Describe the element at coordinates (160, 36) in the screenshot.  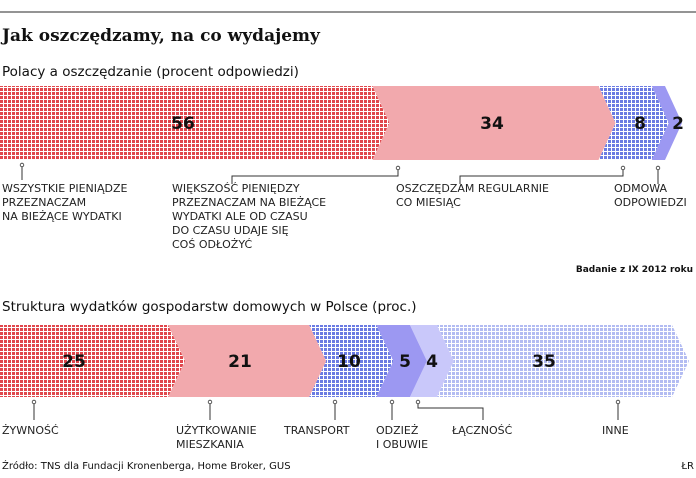
I see `chart-title: Jak oszczędzamy, na co wydajemy` at that location.